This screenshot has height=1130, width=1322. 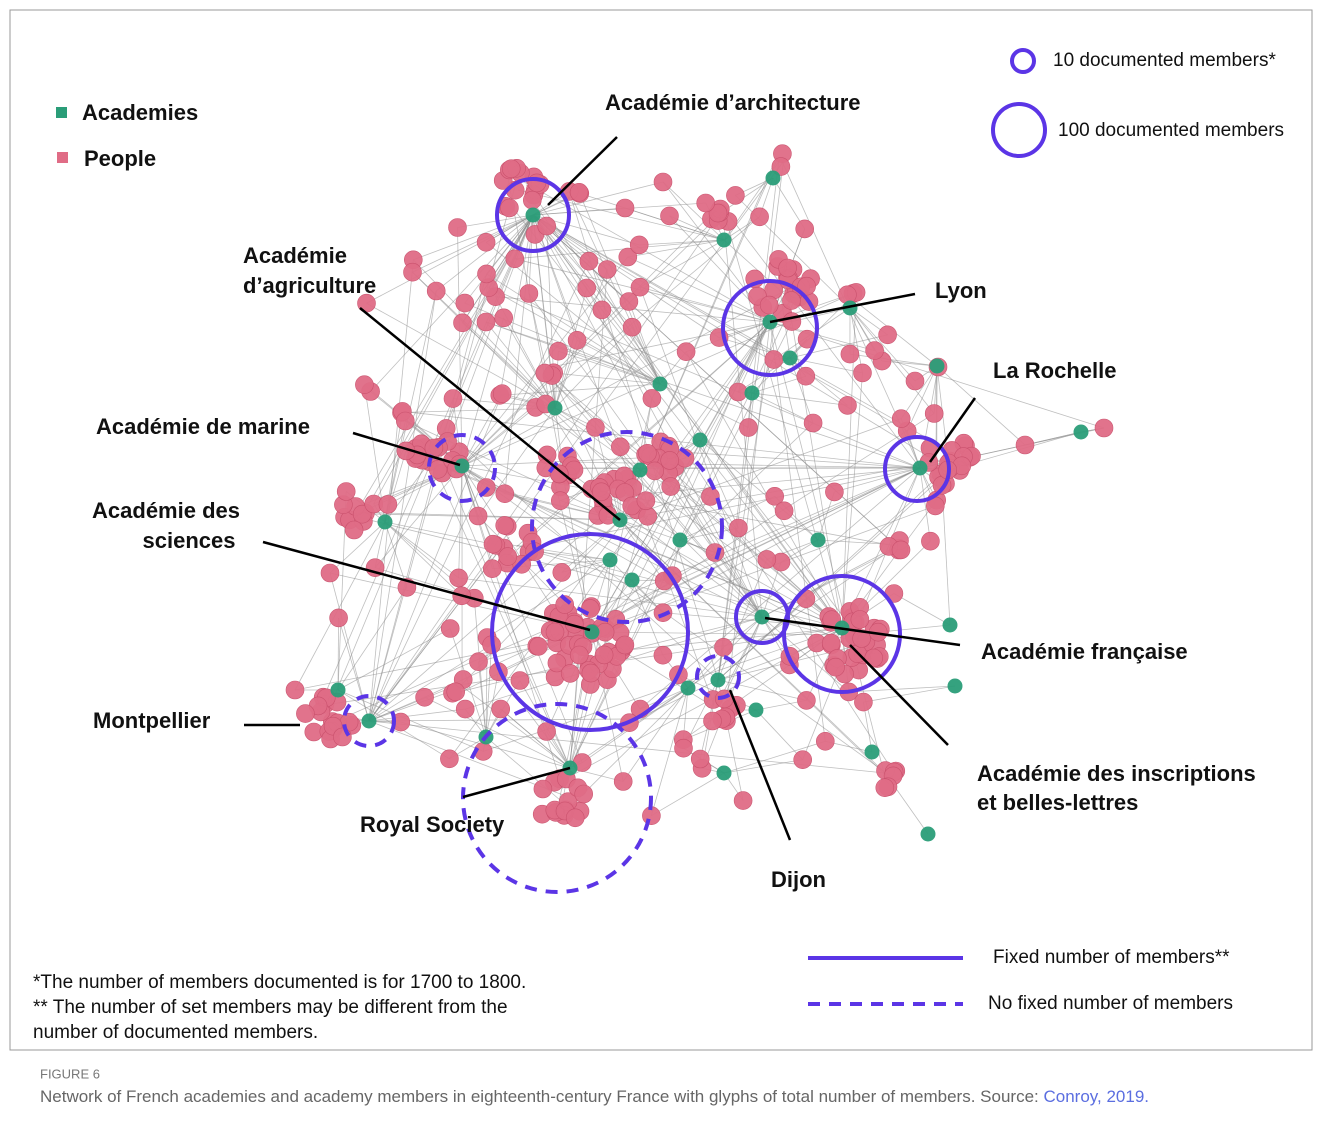 I want to click on legend-academies: Academies, so click(x=140, y=112).